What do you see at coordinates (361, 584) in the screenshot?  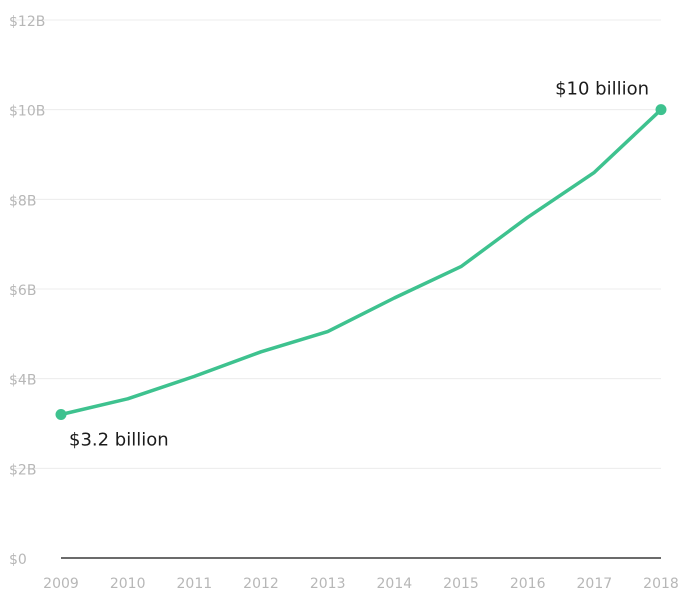 I see `x-axis-tick-labels: 2009 2010 2011 2012 2013 2014 2015 2016 2017 2018` at bounding box center [361, 584].